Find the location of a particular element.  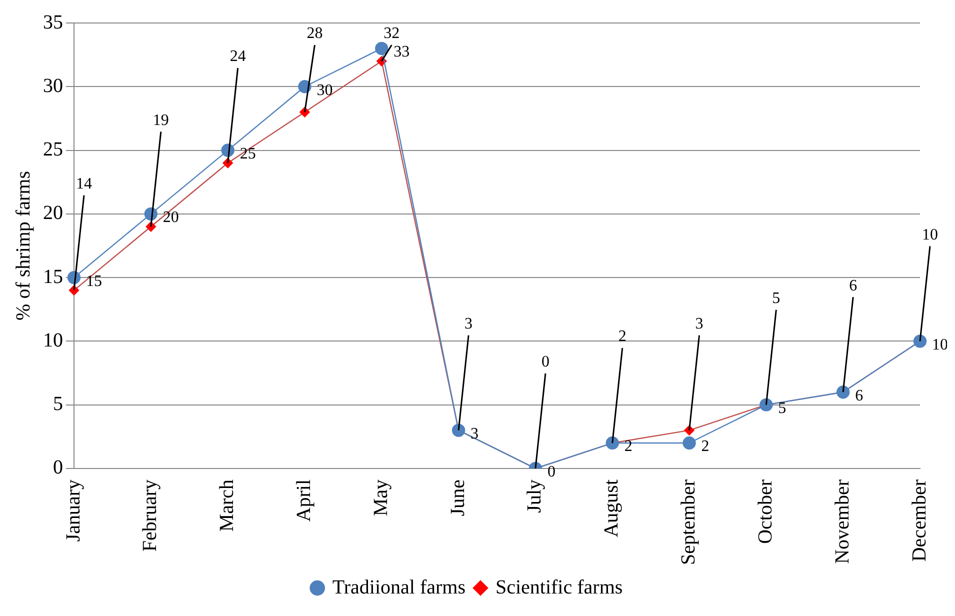

x-tick-label: April is located at coordinates (303, 500).